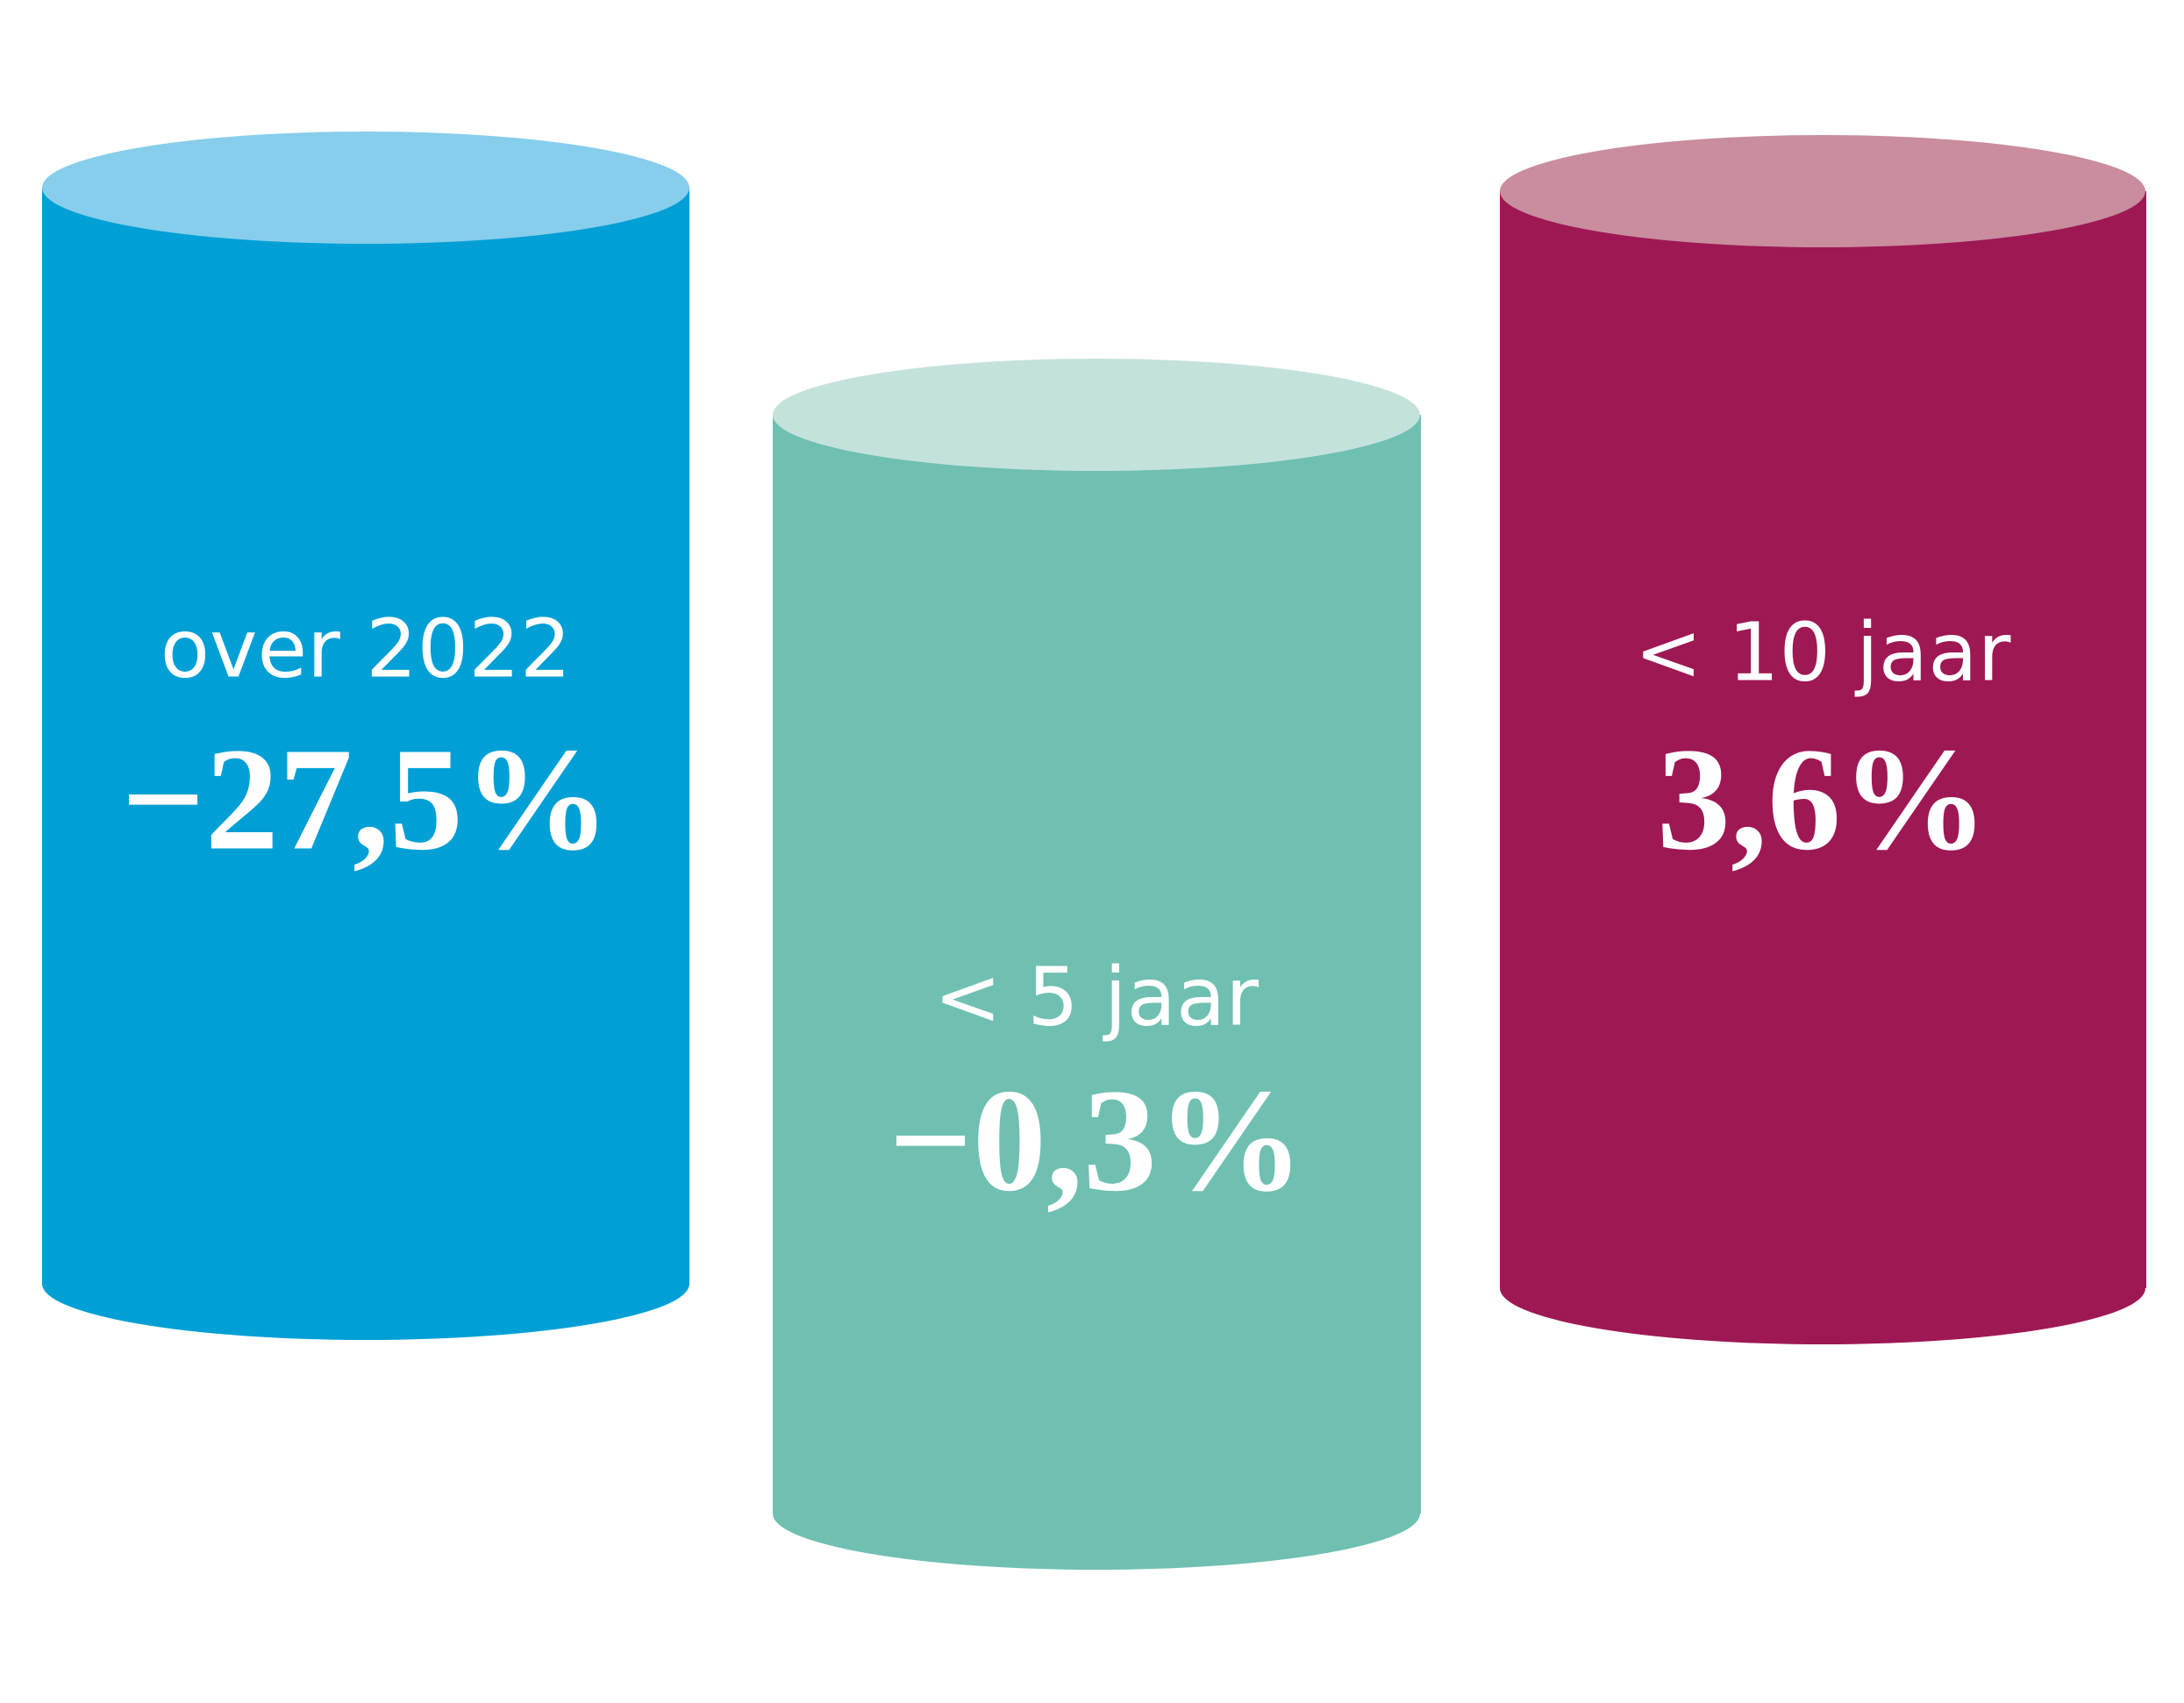  What do you see at coordinates (1096, 1140) in the screenshot?
I see `item-value: −0,3%` at bounding box center [1096, 1140].